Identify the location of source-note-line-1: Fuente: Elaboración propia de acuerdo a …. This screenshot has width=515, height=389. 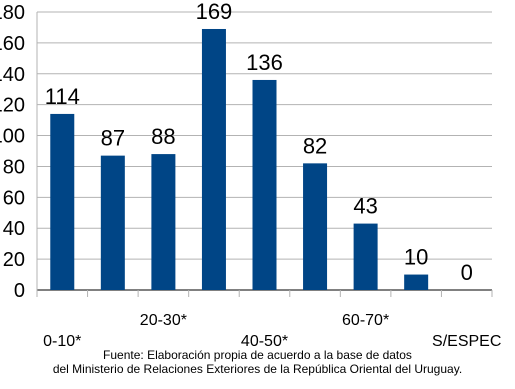
(257, 355).